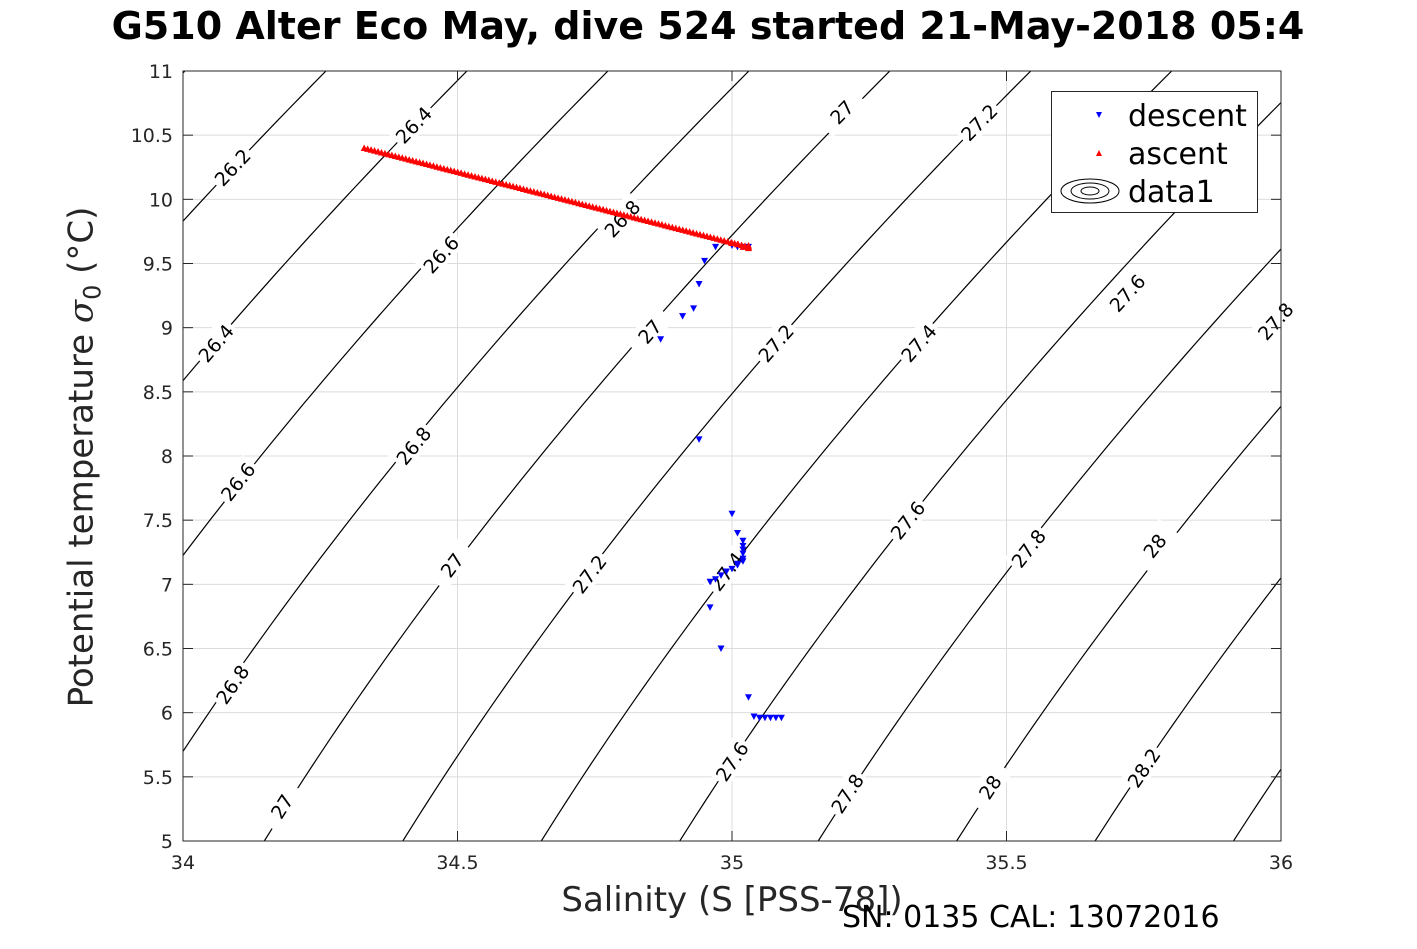 The image size is (1417, 949). I want to click on y-tick-label: 5, so click(167, 842).